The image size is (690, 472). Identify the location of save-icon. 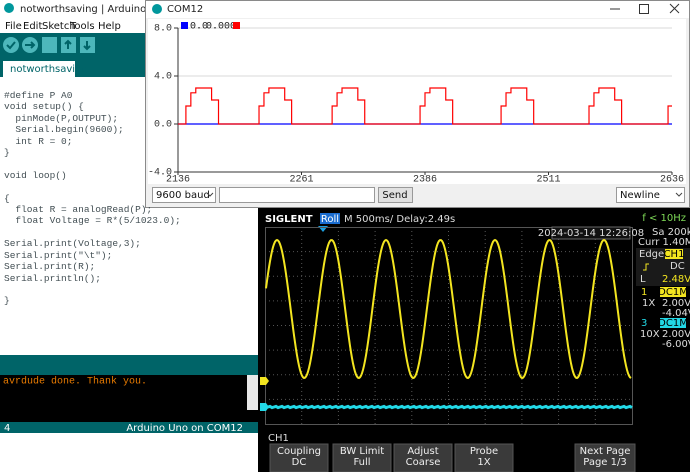
(87, 46).